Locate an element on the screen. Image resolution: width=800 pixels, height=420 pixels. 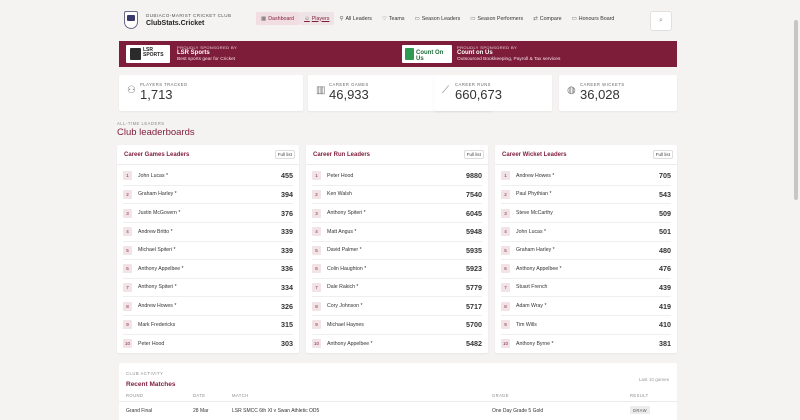
player-name: Andrew Britto * is located at coordinates (155, 231).